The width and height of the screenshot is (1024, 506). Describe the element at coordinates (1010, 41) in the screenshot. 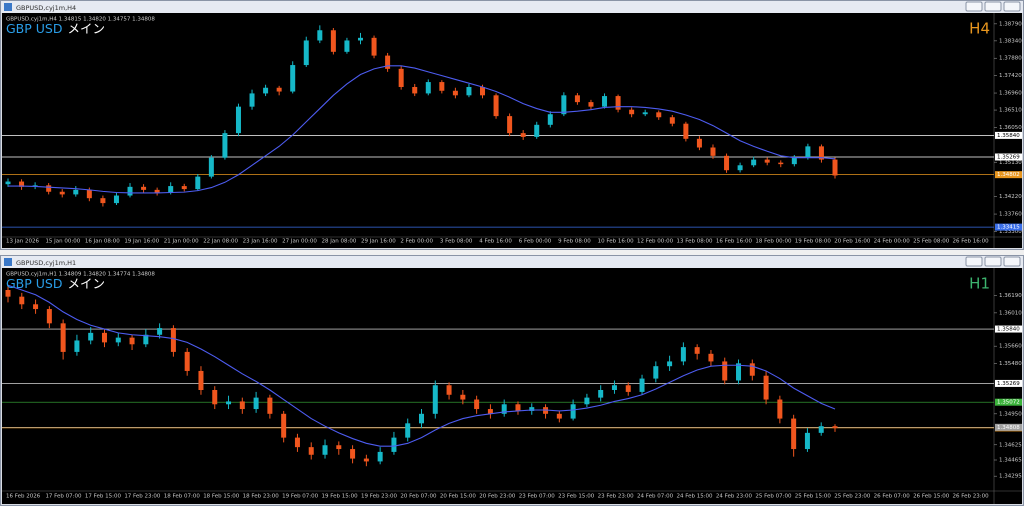

I see `y-tick-label: 1.38340` at that location.